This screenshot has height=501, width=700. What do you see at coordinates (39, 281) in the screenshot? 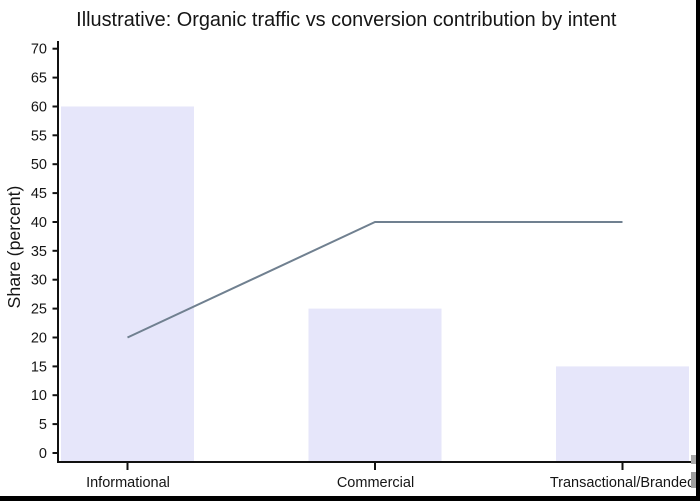
I see `svg-text: 30` at bounding box center [39, 281].